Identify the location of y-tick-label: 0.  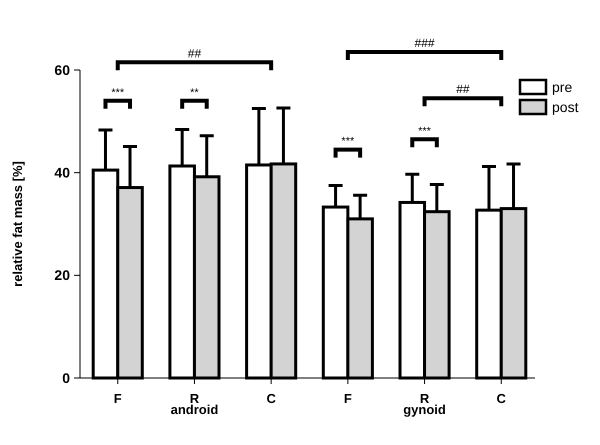
(66, 378).